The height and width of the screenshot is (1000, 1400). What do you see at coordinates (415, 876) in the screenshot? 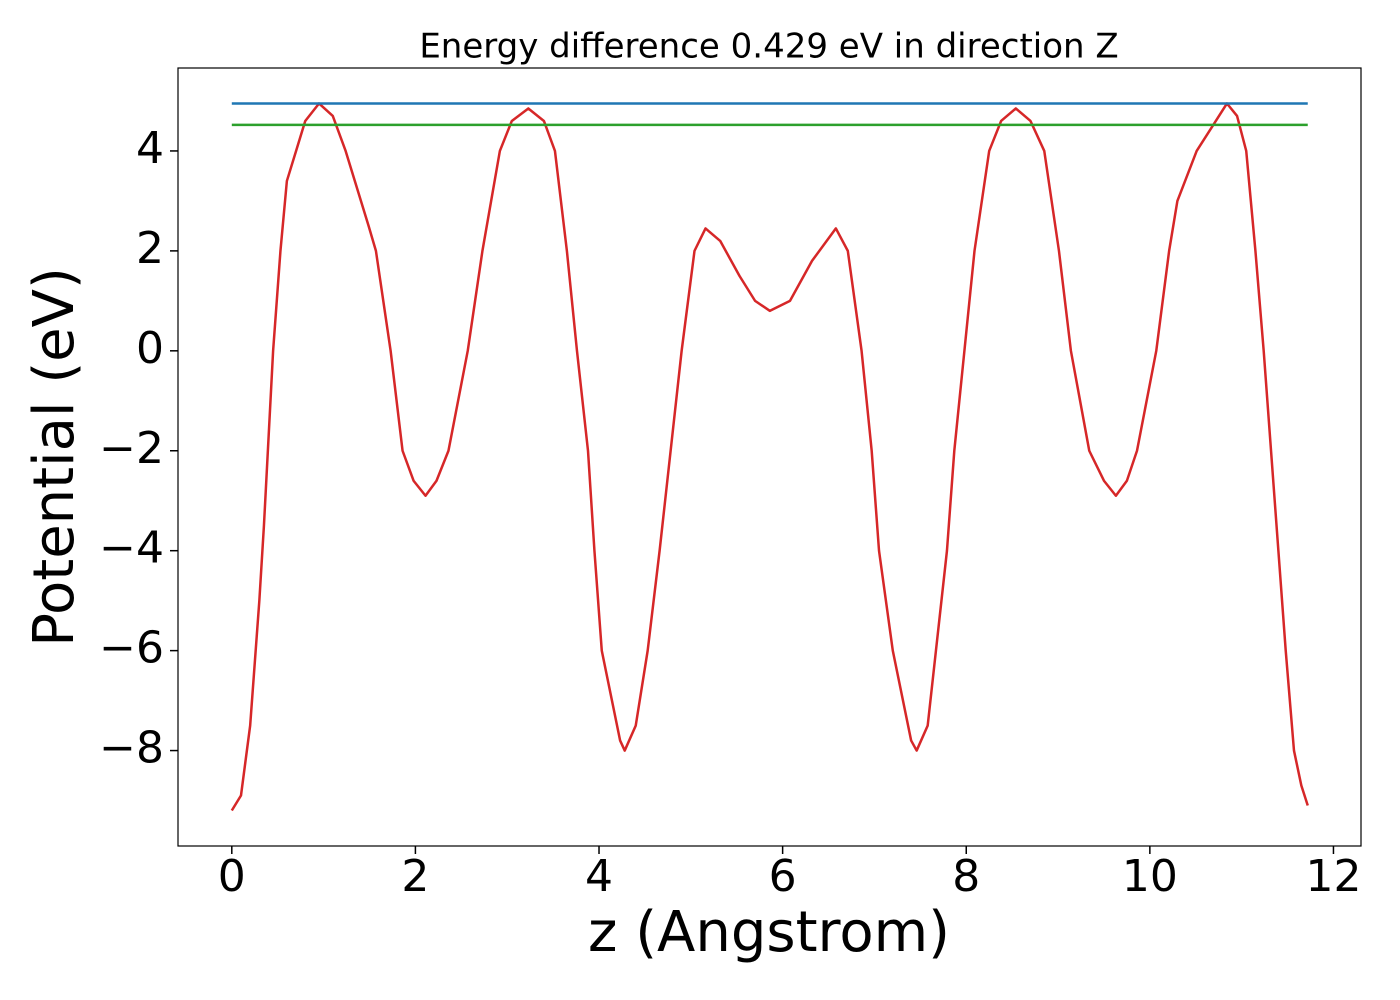
I see `x-tick-label: 2` at bounding box center [415, 876].